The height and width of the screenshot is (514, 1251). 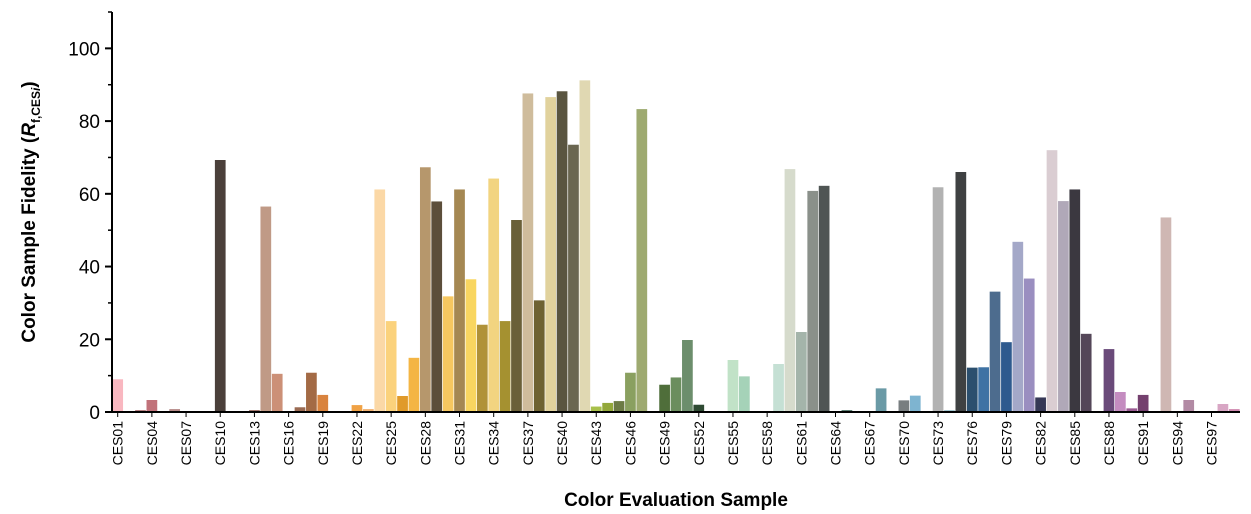 I want to click on bar-ces28, so click(x=425, y=289).